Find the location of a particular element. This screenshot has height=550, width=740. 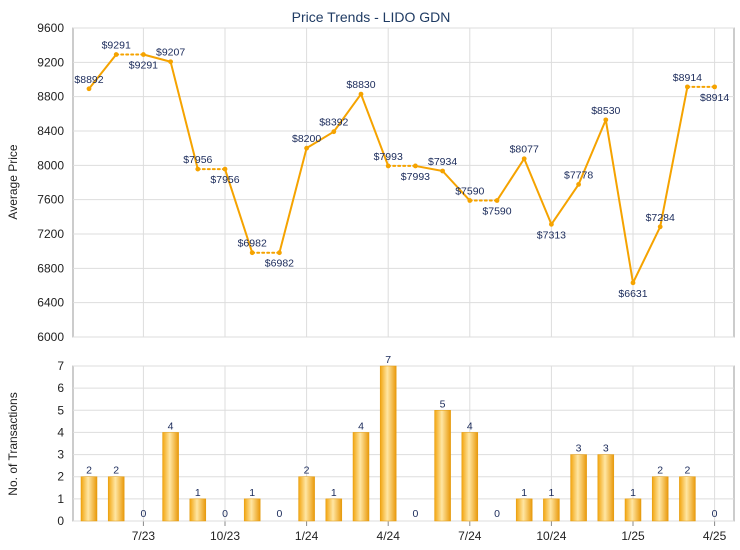

price-data-label: $8830 is located at coordinates (360, 85).